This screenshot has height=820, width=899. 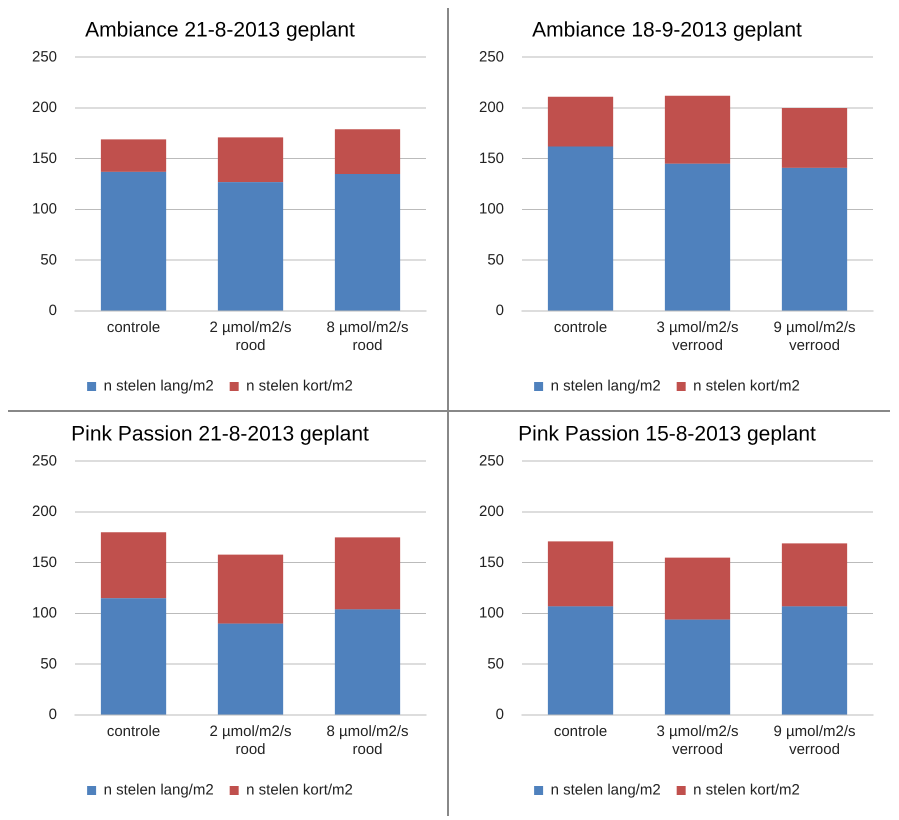 I want to click on chart-title: Ambiance 21-8-2013 geplant, so click(x=220, y=30).